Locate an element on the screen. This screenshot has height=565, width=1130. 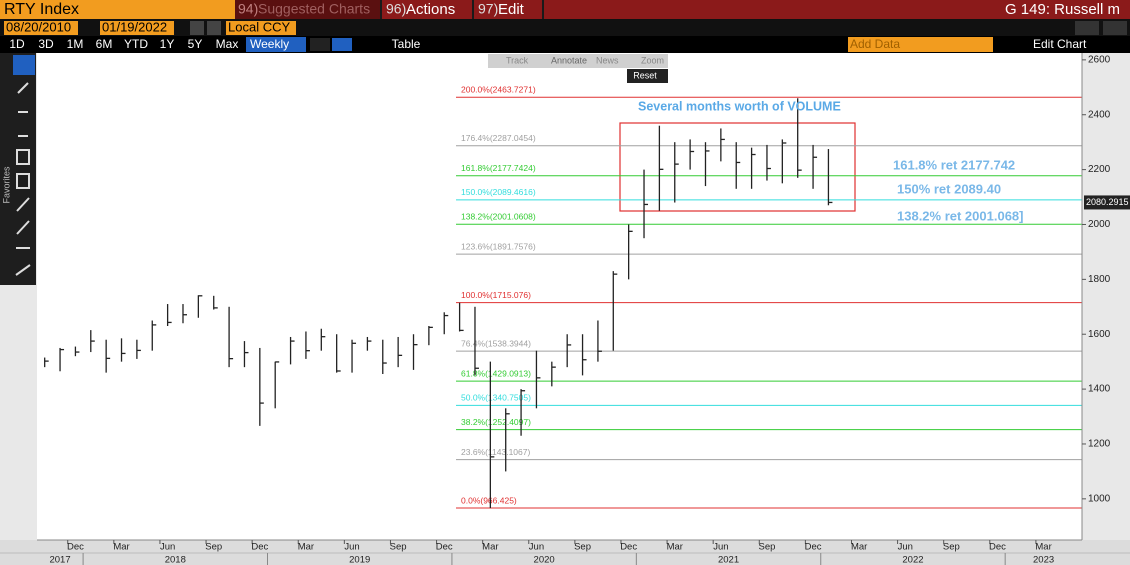
period-button: 1M is located at coordinates (75, 44).